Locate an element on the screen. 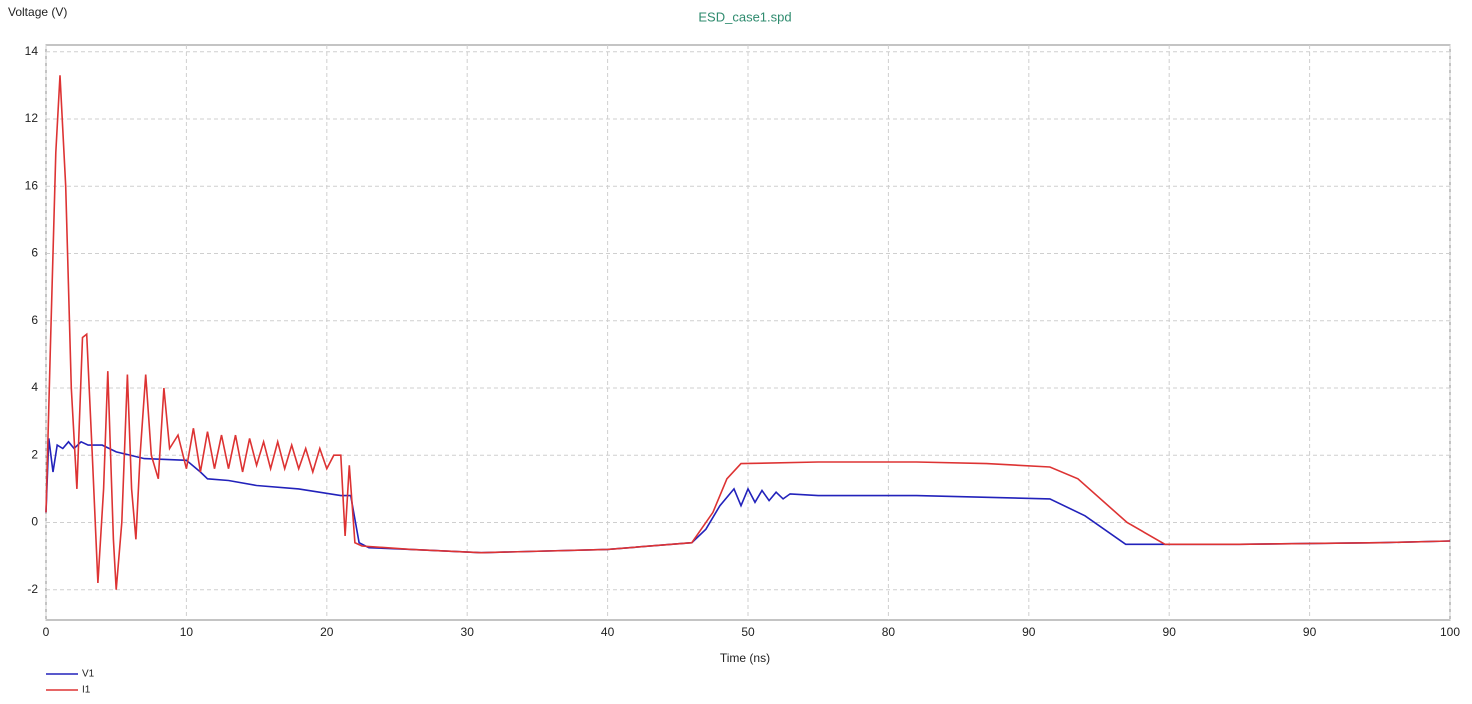 The image size is (1472, 704). x-tick-label: 100 is located at coordinates (1450, 632).